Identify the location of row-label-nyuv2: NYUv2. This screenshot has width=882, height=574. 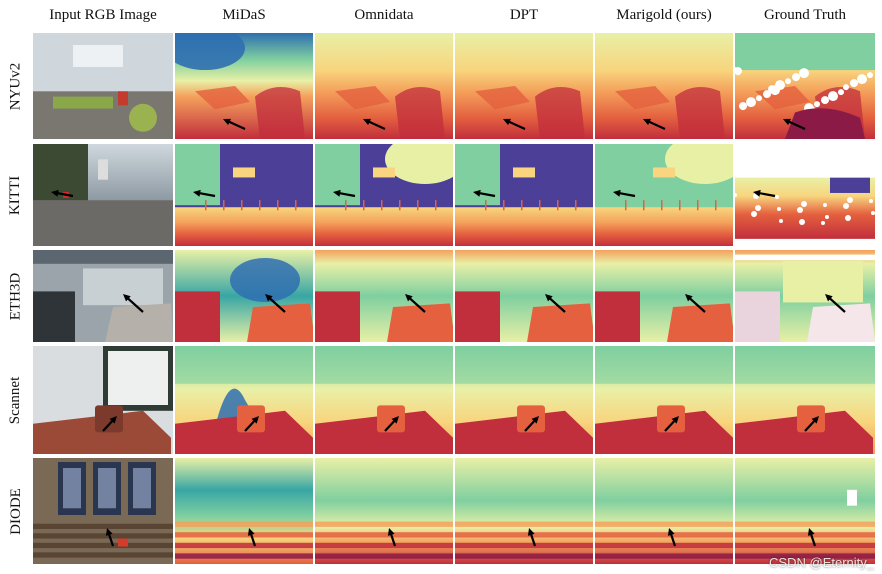
(15, 86).